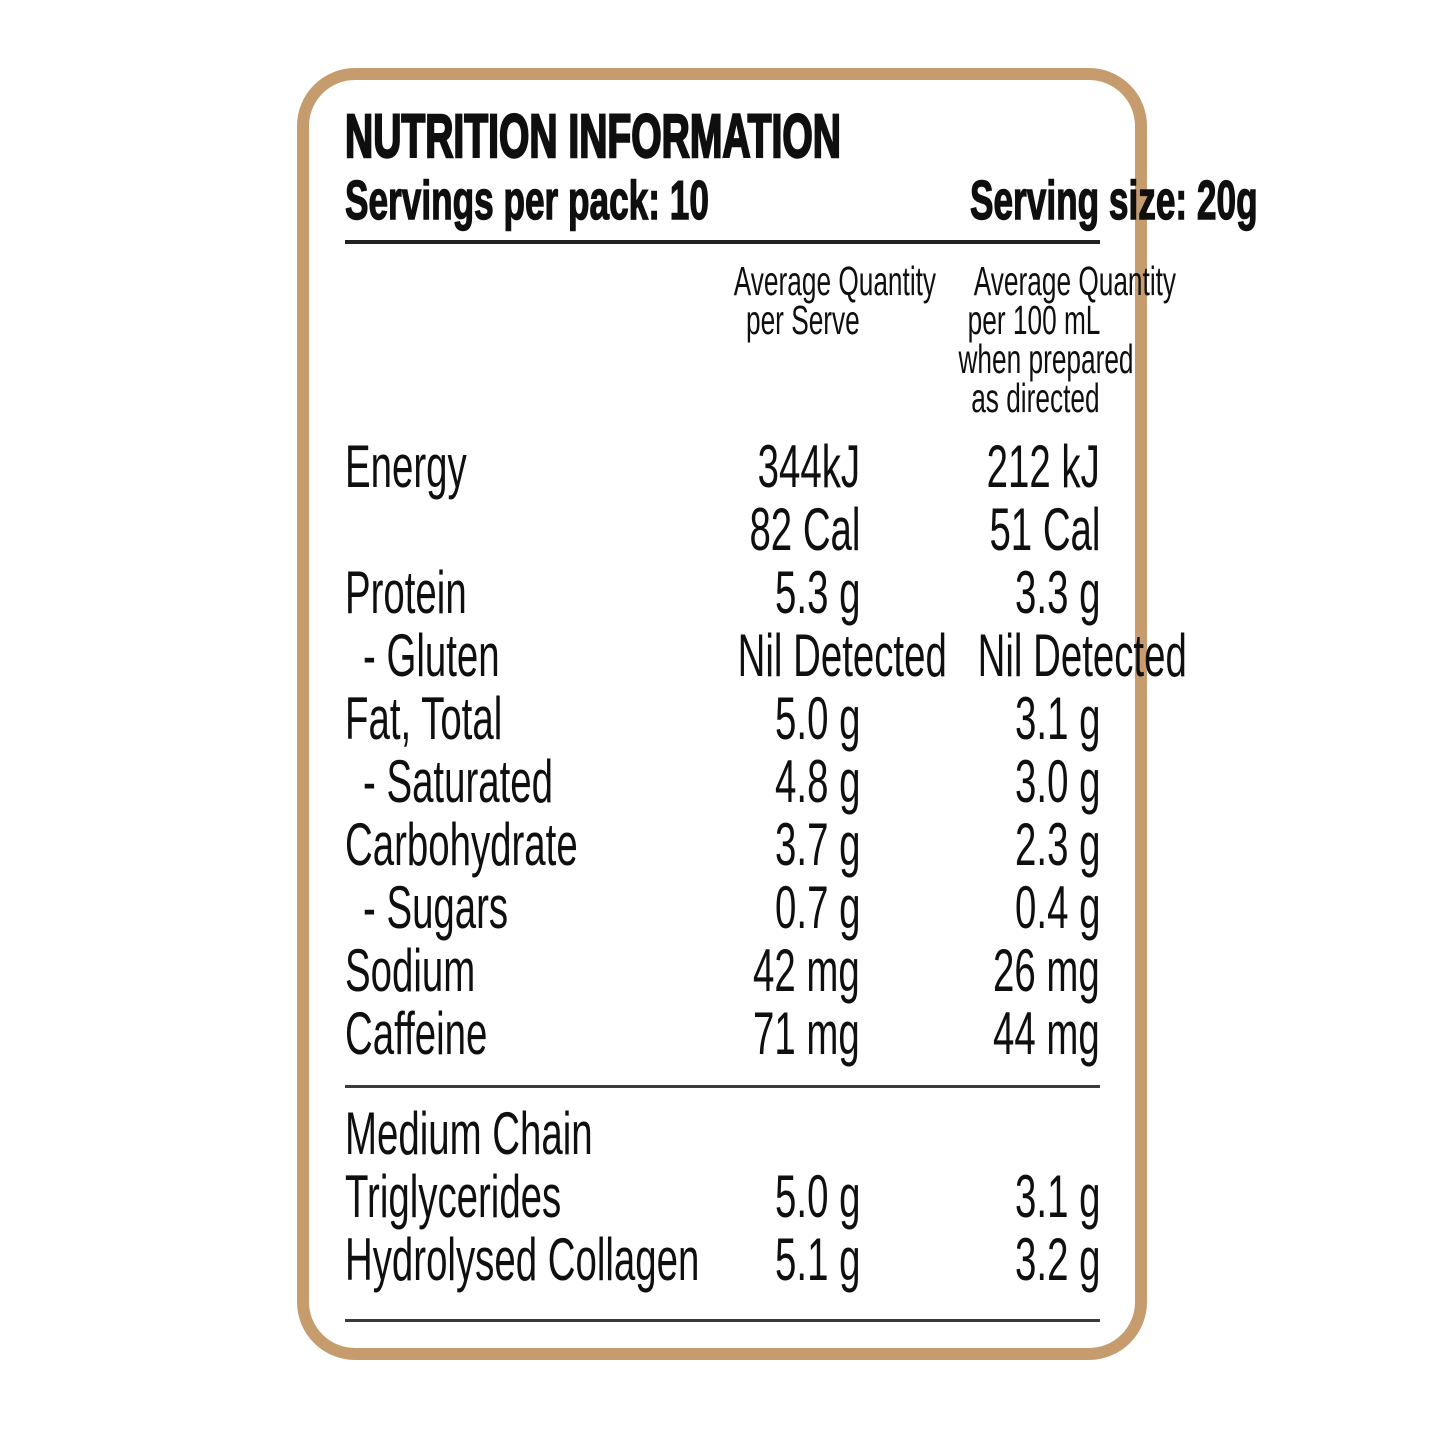 The width and height of the screenshot is (1445, 1445). I want to click on table-row: Caffeine 71 mg 44 mg, so click(722, 1033).